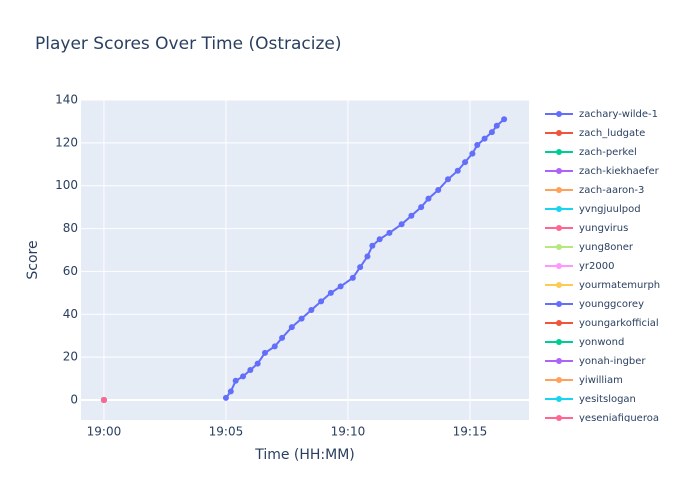  Describe the element at coordinates (470, 432) in the screenshot. I see `x-tick-label: 19:15` at that location.